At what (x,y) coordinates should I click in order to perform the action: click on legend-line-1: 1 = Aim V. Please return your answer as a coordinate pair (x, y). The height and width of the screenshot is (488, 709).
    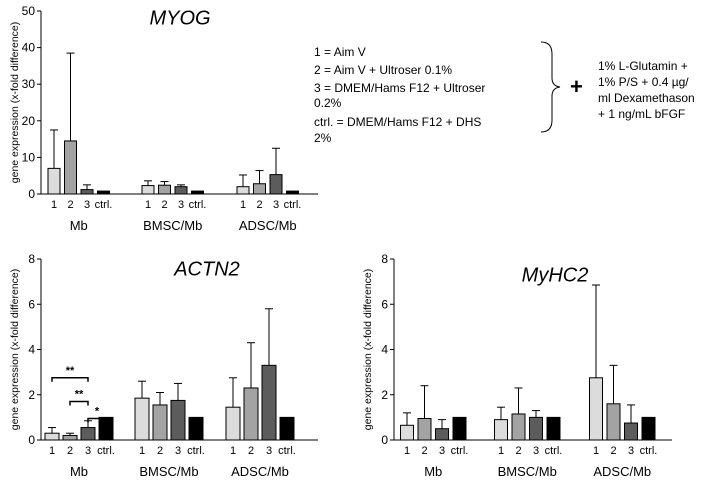
    Looking at the image, I should click on (340, 52).